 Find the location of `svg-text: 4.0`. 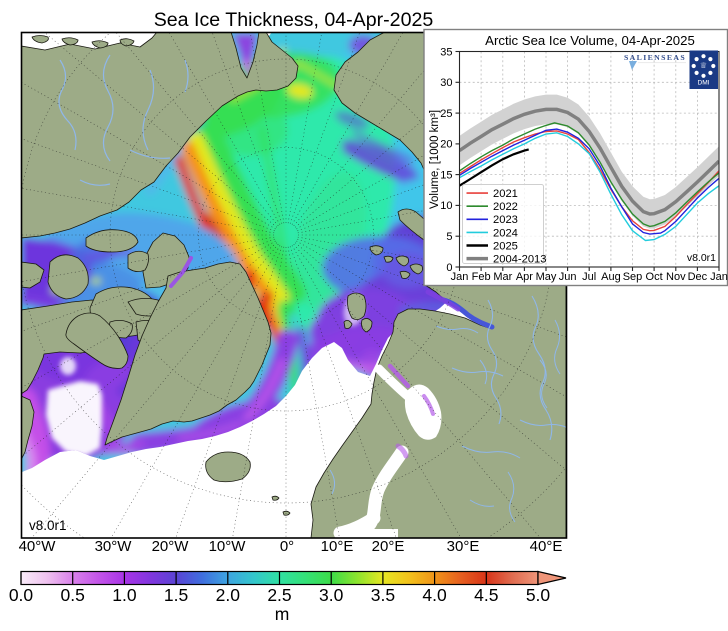

svg-text: 4.0 is located at coordinates (434, 595).